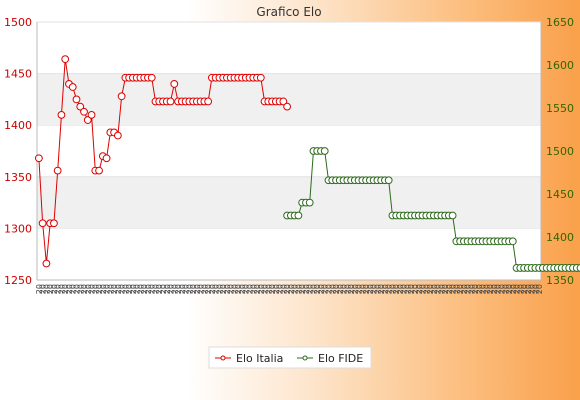 The width and height of the screenshot is (580, 400). I want to click on legend-marker-elo-italia, so click(223, 358).